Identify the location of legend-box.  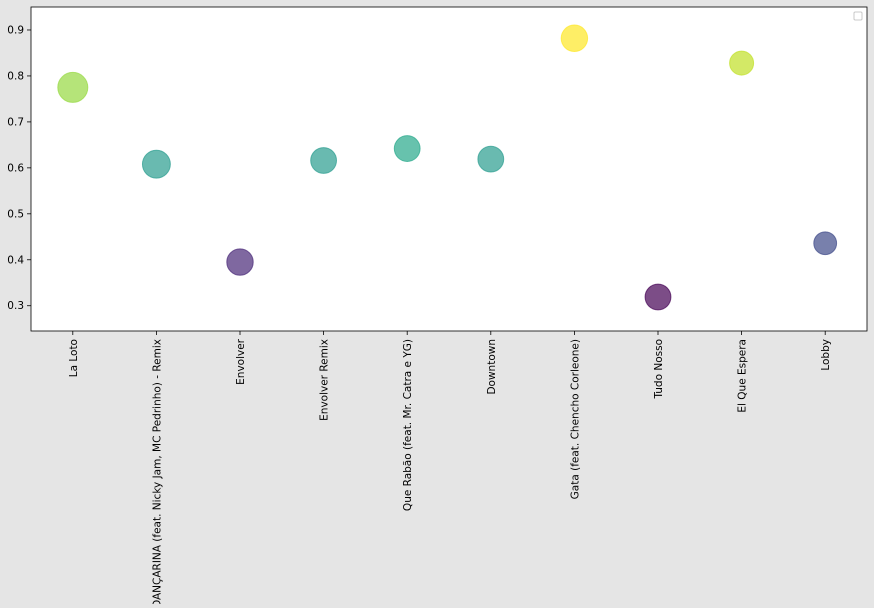
(858, 16).